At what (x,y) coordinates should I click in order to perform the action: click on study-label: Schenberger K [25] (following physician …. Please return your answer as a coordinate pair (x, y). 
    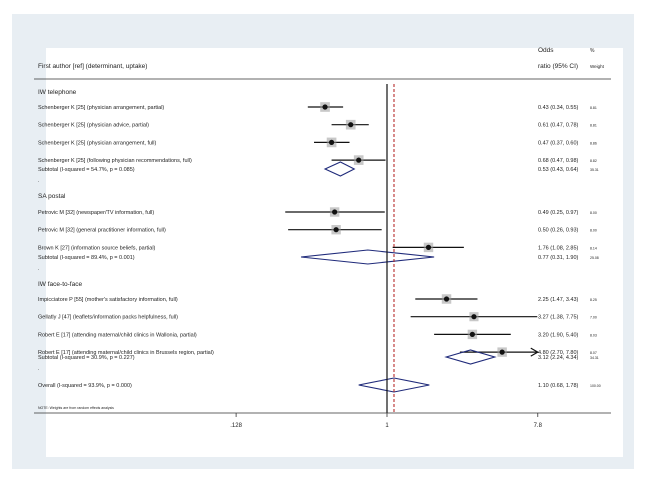
    Looking at the image, I should click on (115, 161).